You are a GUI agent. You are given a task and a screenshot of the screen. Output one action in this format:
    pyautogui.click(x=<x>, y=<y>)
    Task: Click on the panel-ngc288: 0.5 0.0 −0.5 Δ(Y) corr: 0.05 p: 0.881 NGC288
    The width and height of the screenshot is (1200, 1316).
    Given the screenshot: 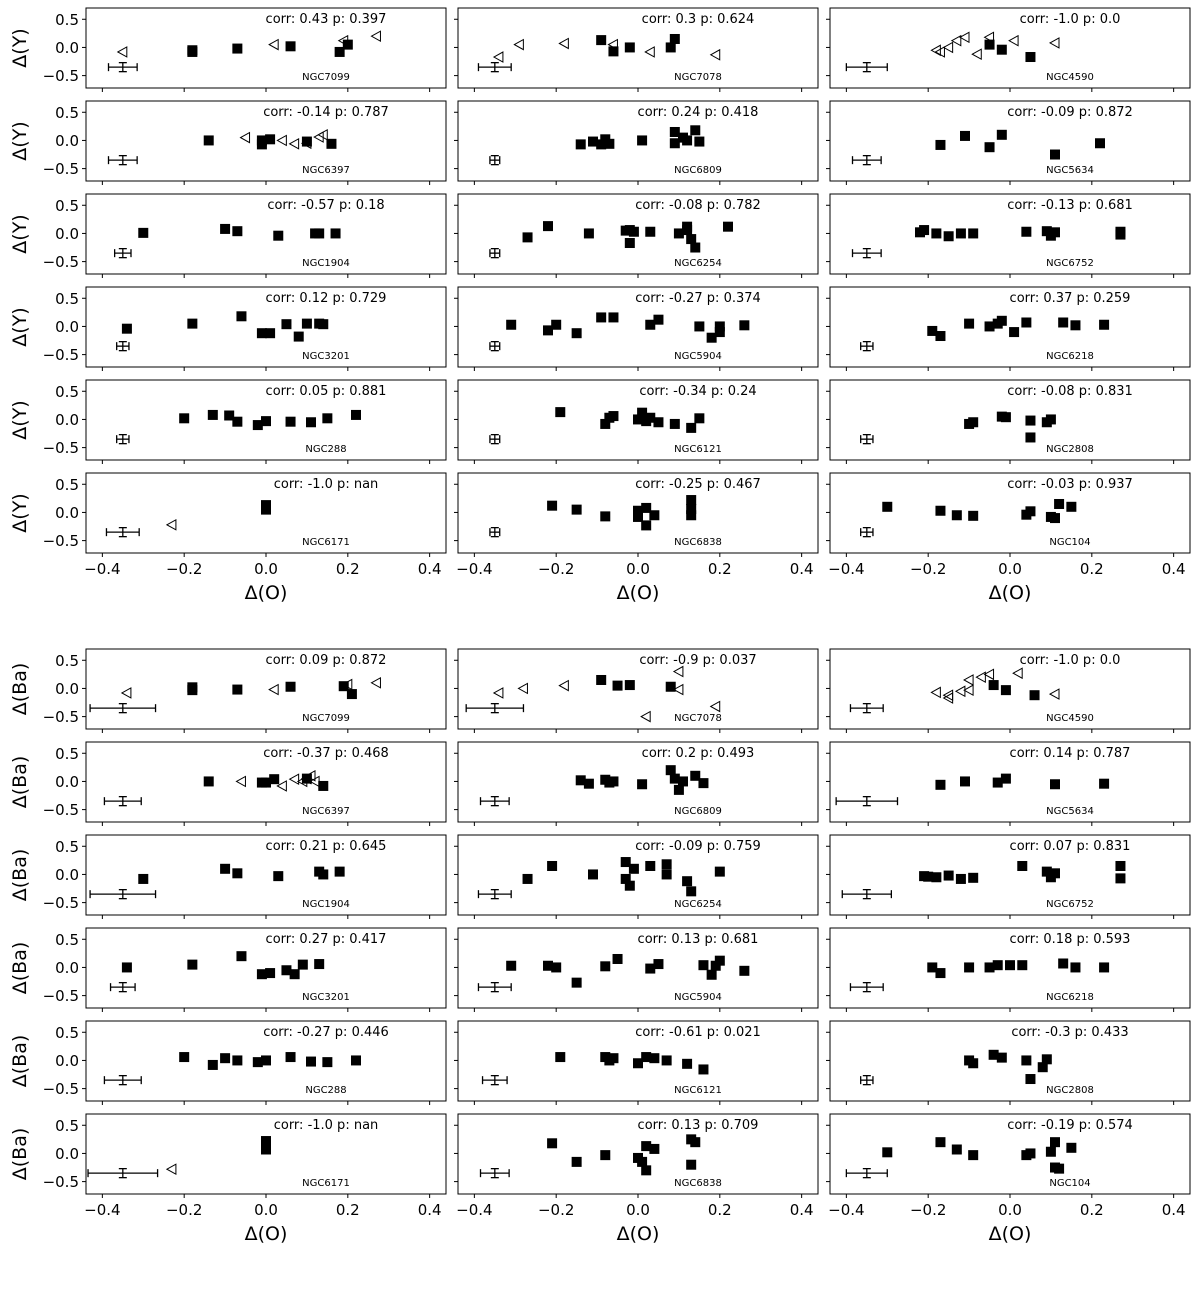 What is the action you would take?
    pyautogui.click(x=228, y=421)
    